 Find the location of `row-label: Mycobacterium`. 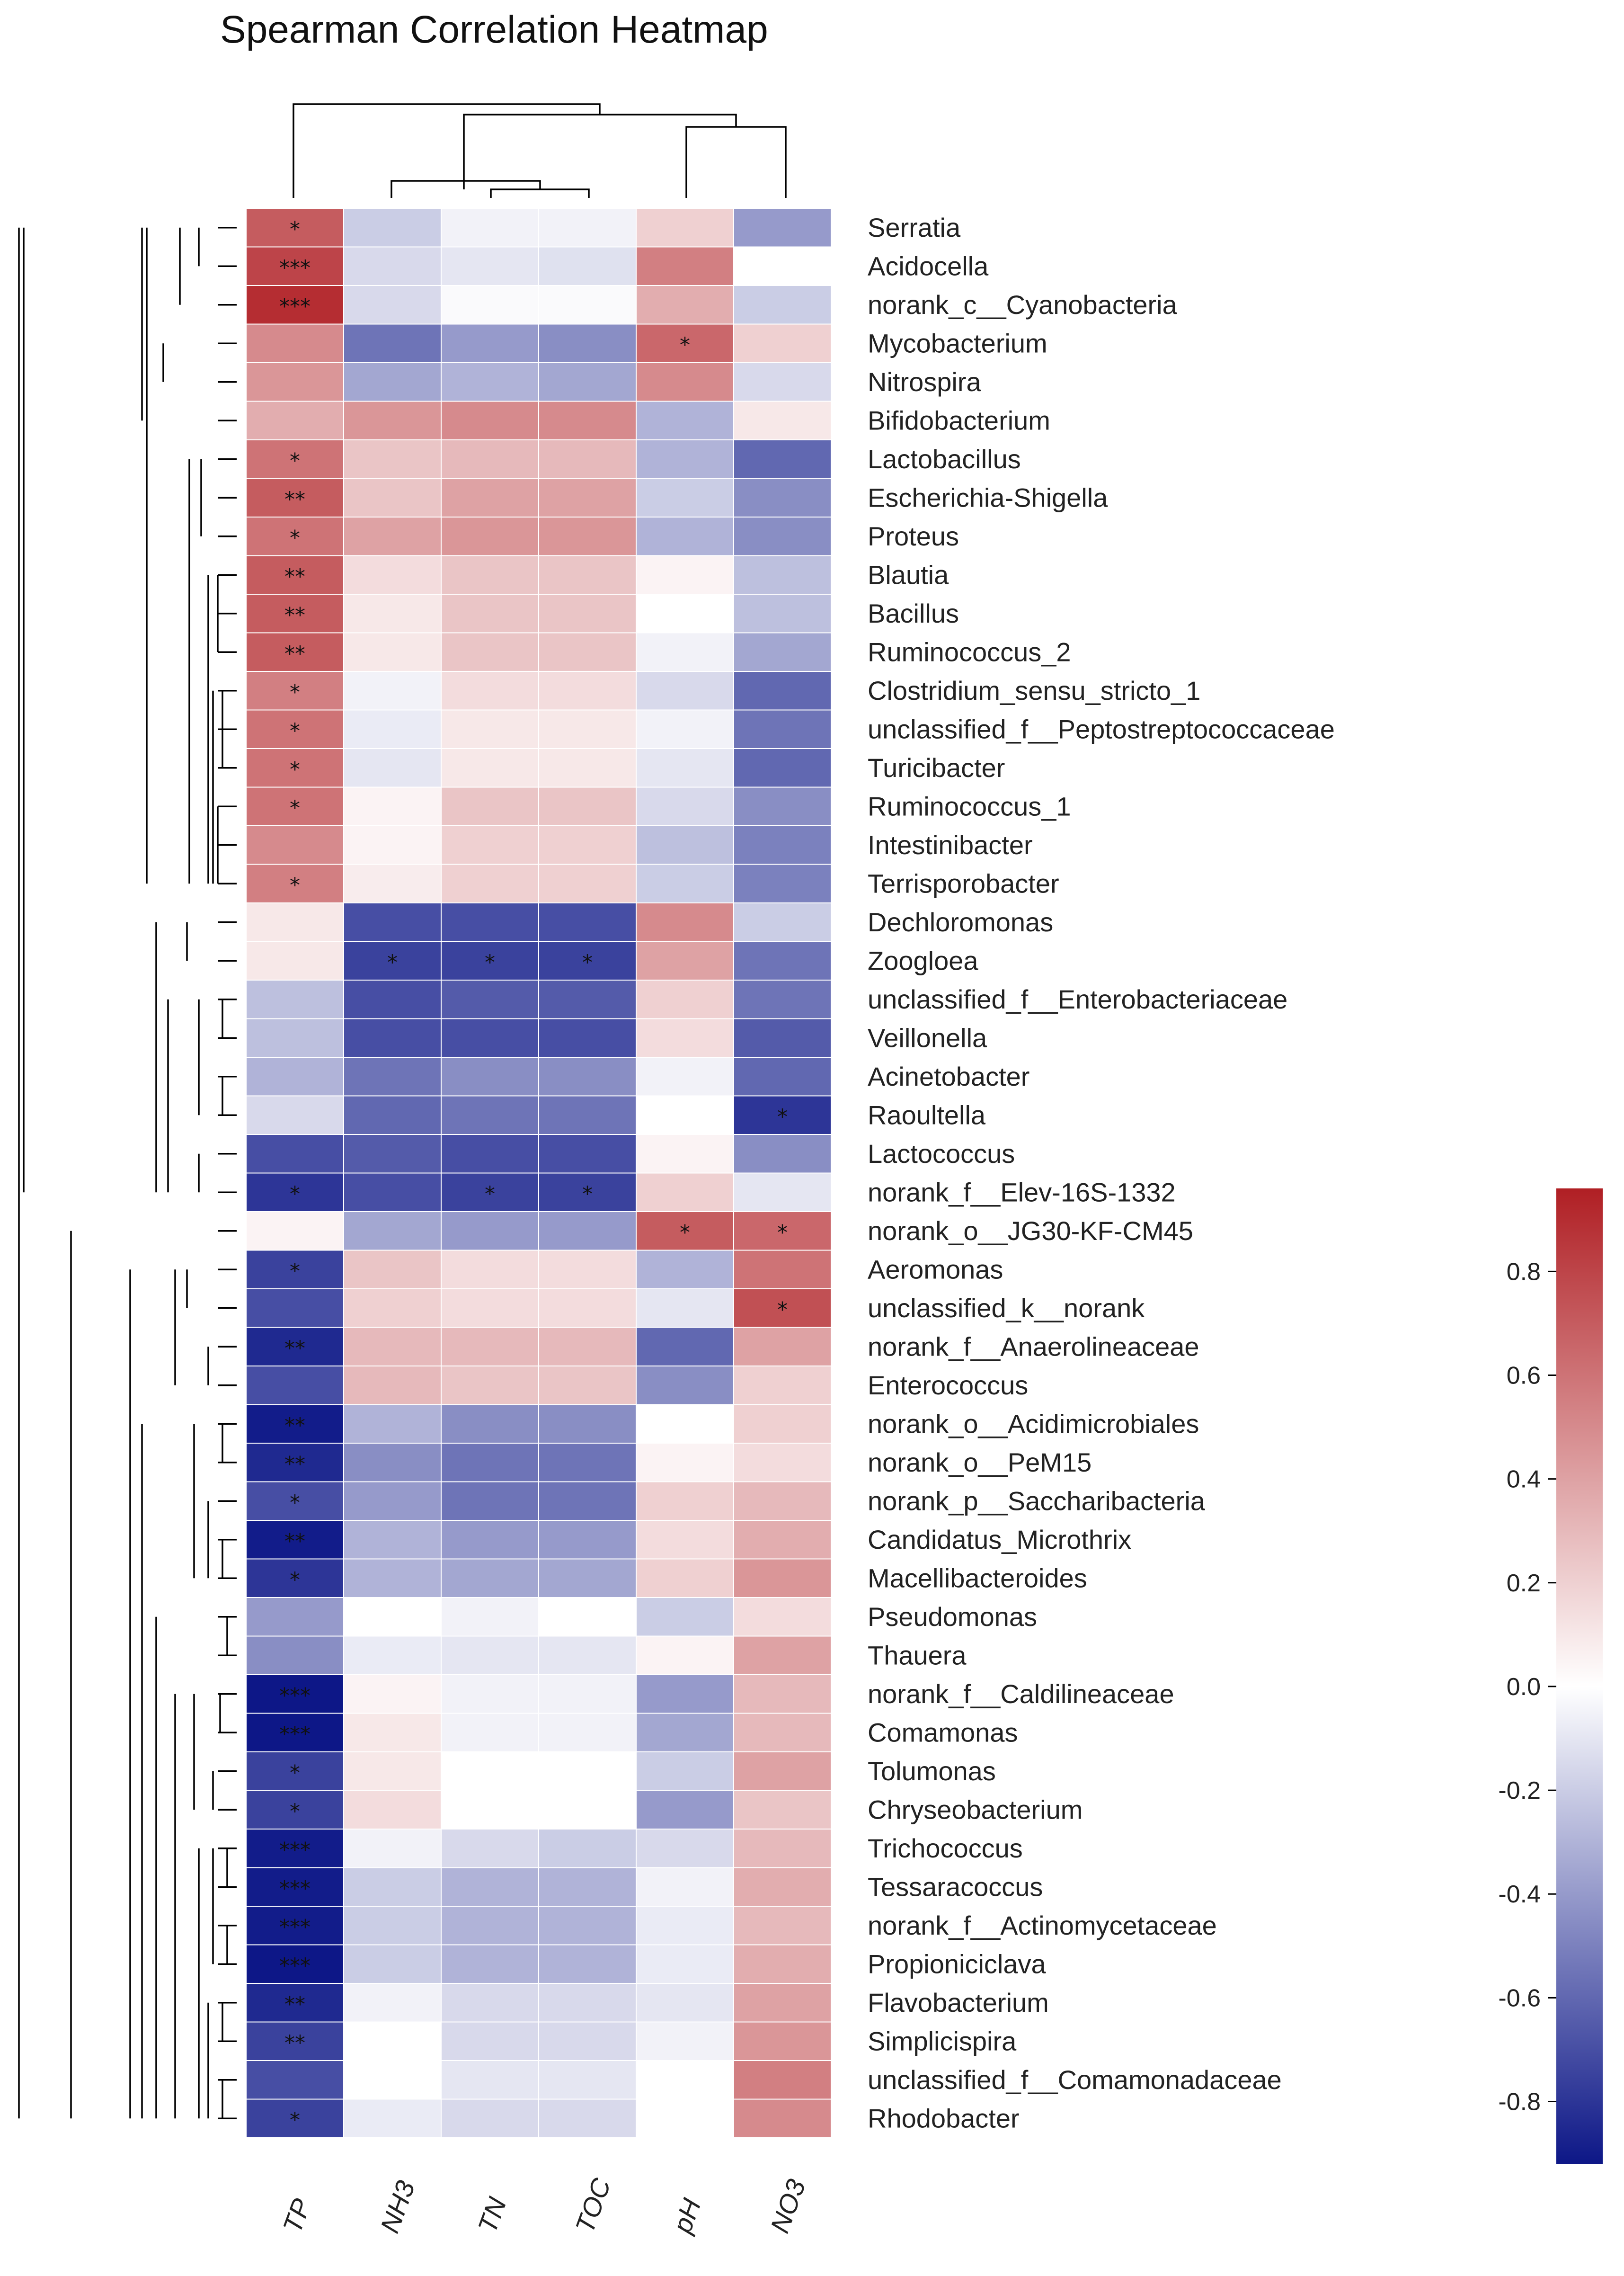

row-label: Mycobacterium is located at coordinates (958, 343).